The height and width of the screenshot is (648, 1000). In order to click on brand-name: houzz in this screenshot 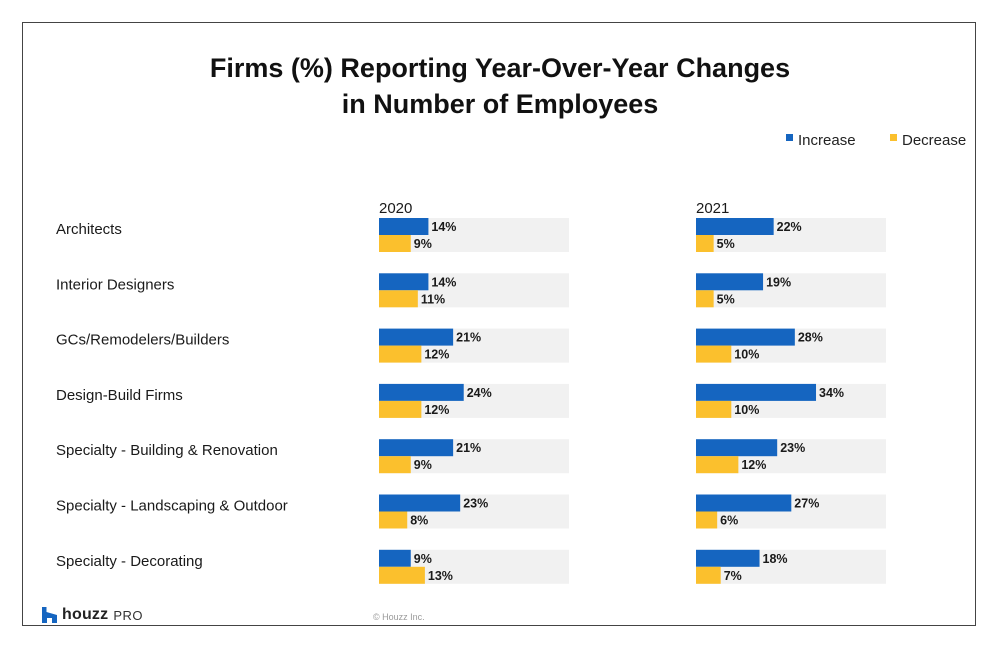, I will do `click(85, 614)`.